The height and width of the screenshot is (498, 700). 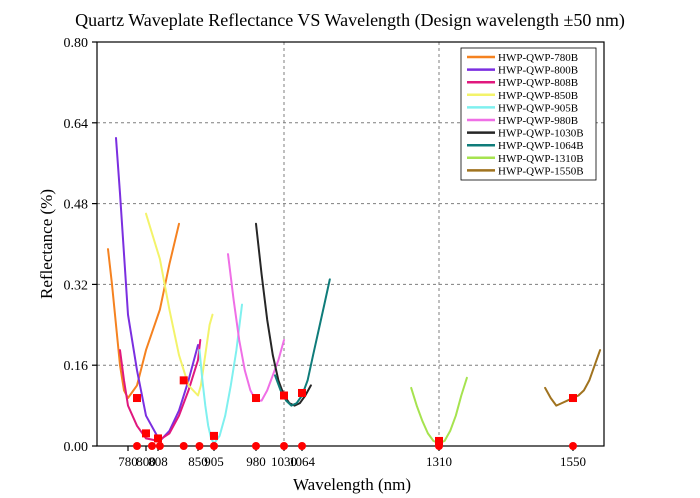 I want to click on legend-label: HWP-QWP-808B, so click(x=538, y=83).